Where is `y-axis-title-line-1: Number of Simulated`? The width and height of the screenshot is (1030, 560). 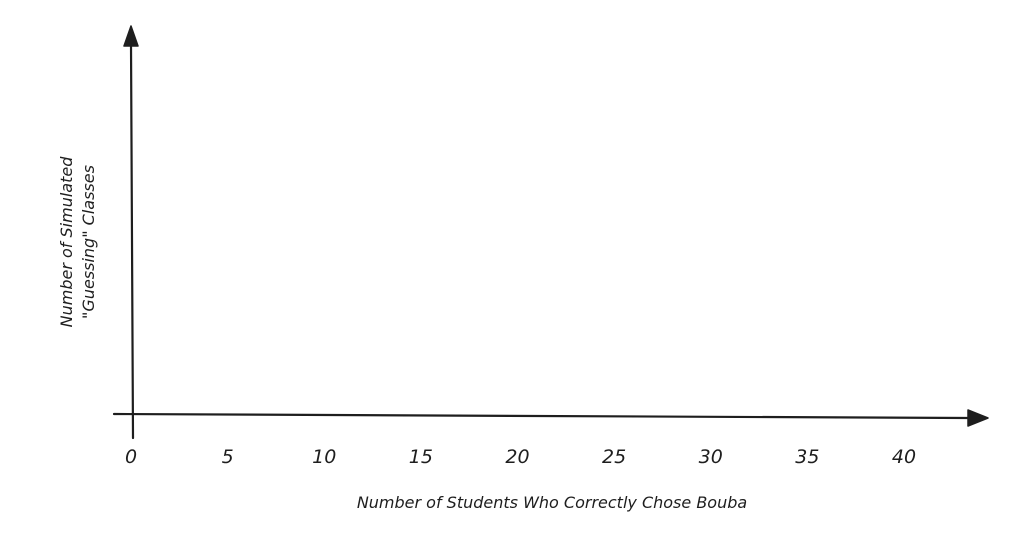
y-axis-title-line-1: Number of Simulated is located at coordinates (66, 242).